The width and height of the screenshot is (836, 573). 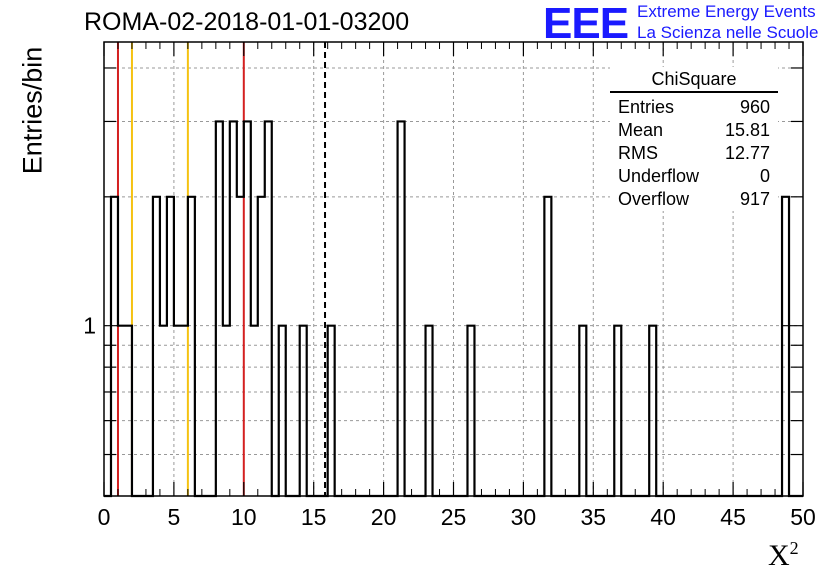 What do you see at coordinates (747, 153) in the screenshot?
I see `stats-value: 12.77` at bounding box center [747, 153].